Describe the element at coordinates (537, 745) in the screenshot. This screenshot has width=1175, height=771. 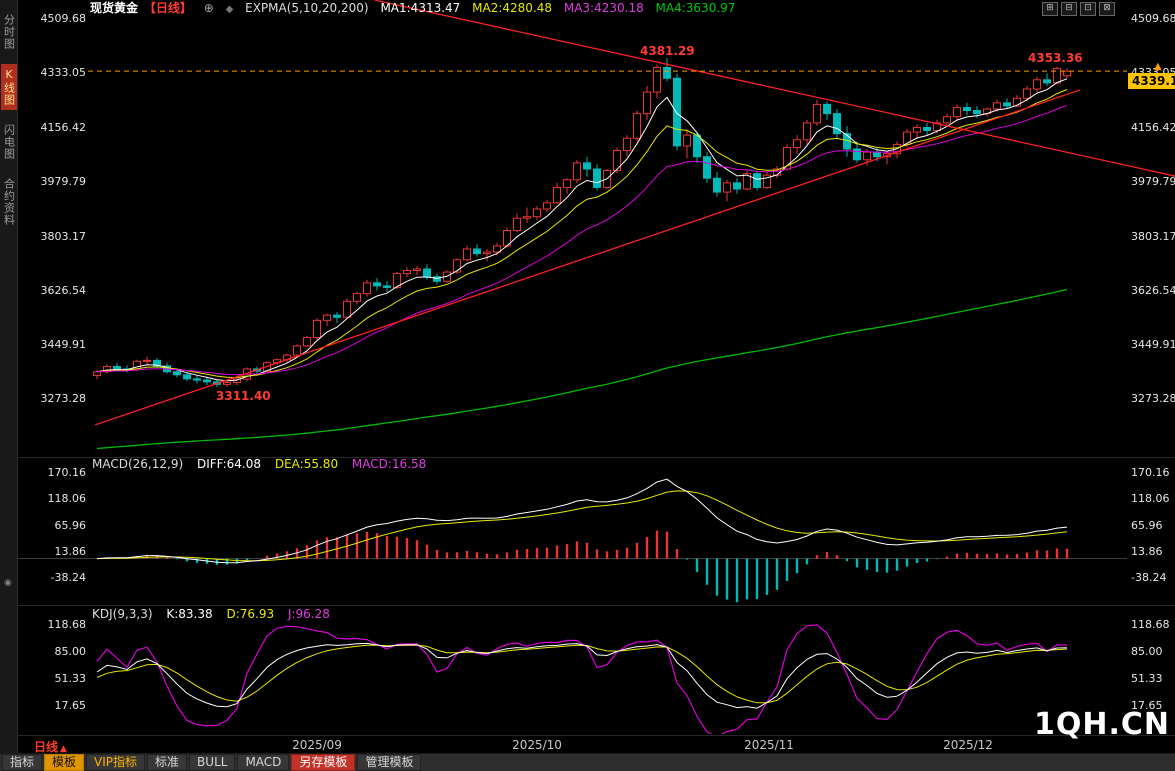
I see `date-axis-label: 2025/10` at that location.